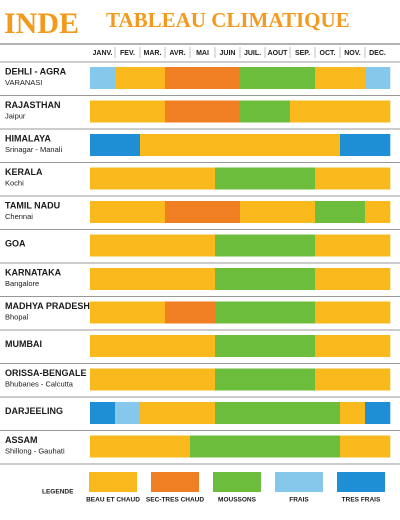 The height and width of the screenshot is (520, 400). I want to click on month-label: JUIN, so click(228, 53).